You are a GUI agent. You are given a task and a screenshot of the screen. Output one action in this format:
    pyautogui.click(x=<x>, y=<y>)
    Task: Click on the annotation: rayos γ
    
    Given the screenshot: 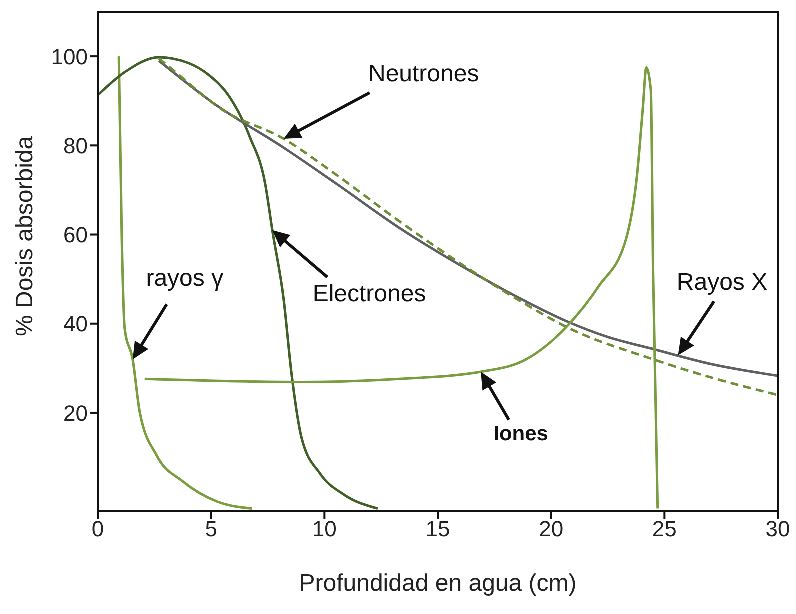 What is the action you would take?
    pyautogui.click(x=185, y=278)
    